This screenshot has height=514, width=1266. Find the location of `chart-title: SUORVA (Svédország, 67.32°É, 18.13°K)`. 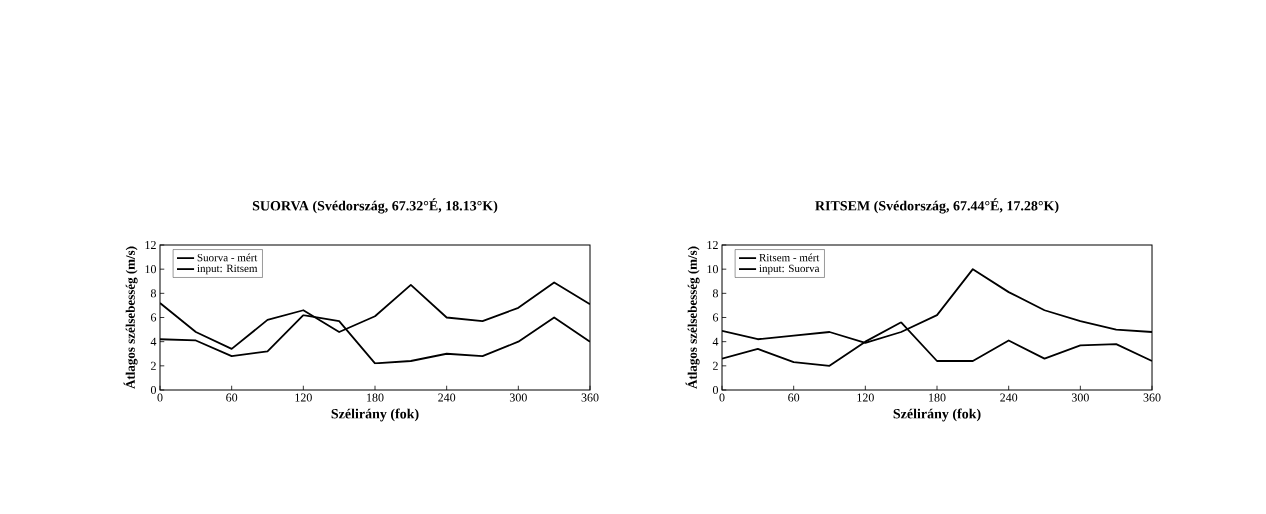

chart-title: SUORVA (Svédország, 67.32°É, 18.13°K) is located at coordinates (375, 206).